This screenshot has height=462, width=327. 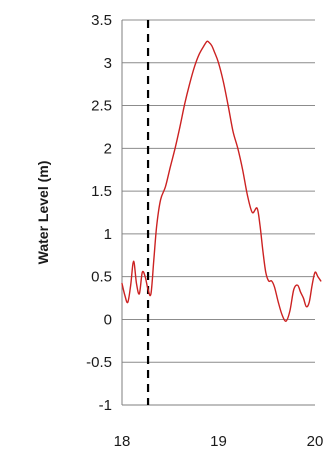 I want to click on y-tick-label: 0.5, so click(x=101, y=277).